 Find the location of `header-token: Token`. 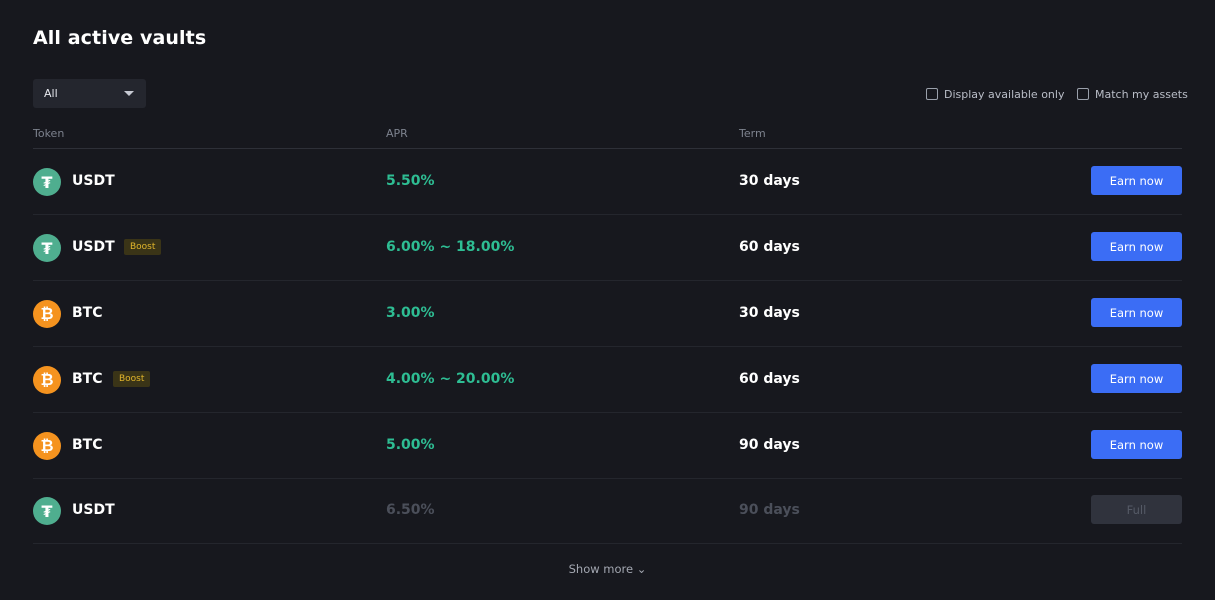

header-token: Token is located at coordinates (49, 133).